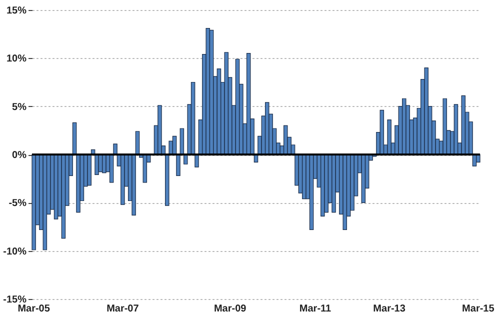 This screenshot has height=331, width=495. Describe the element at coordinates (17, 204) in the screenshot. I see `y-tick-label: -5%` at that location.